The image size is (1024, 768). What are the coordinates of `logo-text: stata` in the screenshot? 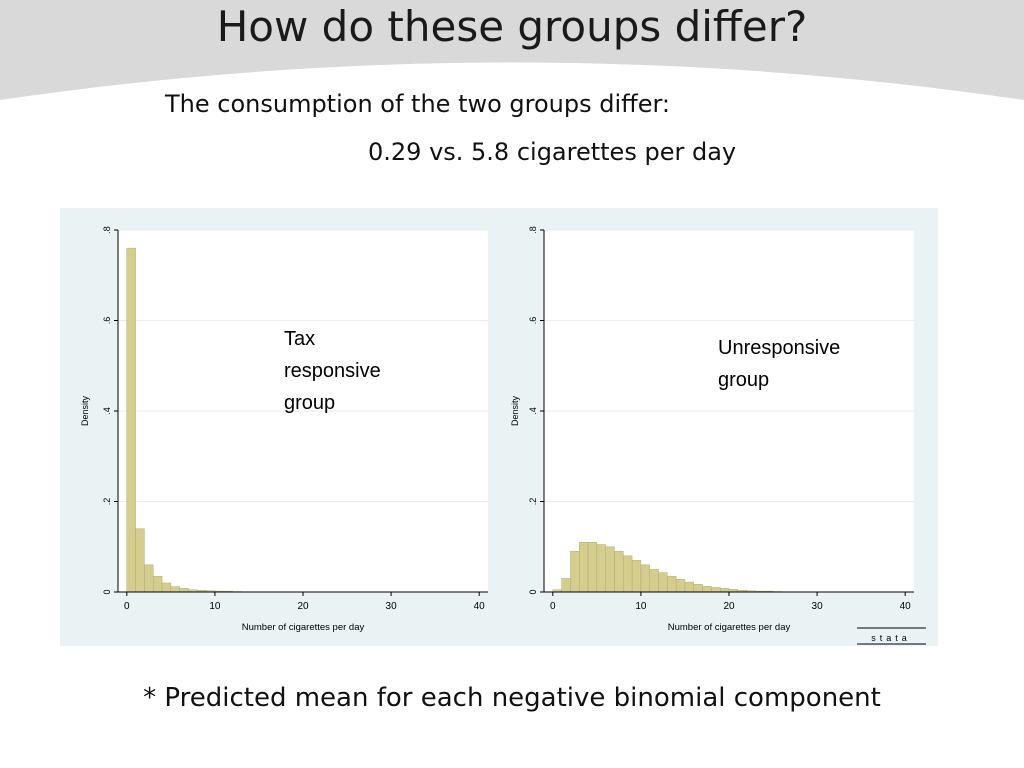 It's located at (891, 638).